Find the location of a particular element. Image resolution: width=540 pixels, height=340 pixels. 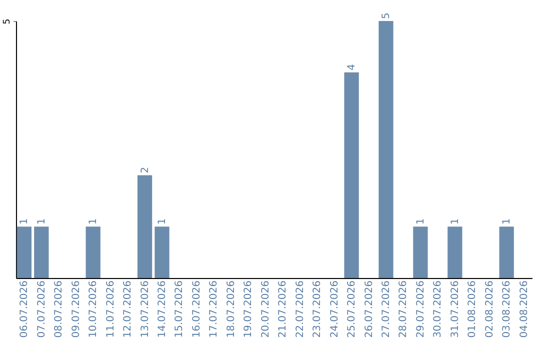

x-tick-label: 10.07.2026 is located at coordinates (94, 309).